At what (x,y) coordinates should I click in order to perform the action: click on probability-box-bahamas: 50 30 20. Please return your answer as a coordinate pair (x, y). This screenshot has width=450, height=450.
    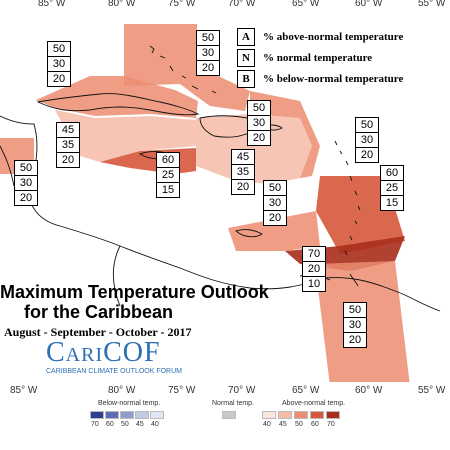
    Looking at the image, I should click on (208, 53).